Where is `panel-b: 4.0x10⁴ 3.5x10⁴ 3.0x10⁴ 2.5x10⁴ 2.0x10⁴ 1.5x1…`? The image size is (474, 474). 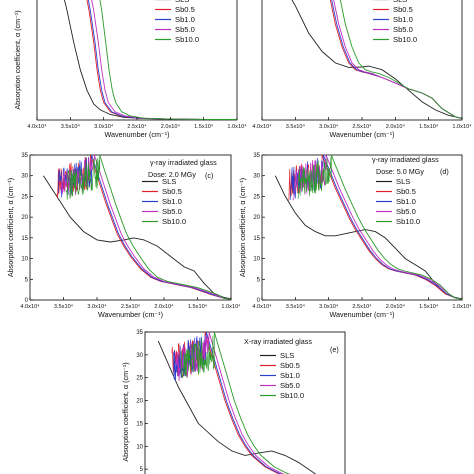 panel-b: 4.0x10⁴ 3.5x10⁴ 3.0x10⁴ 2.5x10⁴ 2.0x10⁴ 1.5x1… is located at coordinates (362, 69).